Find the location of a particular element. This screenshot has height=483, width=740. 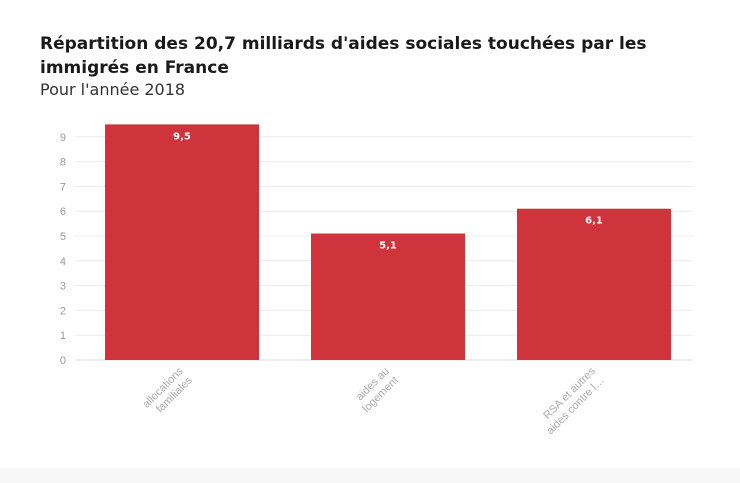

y-tick-label: 5 is located at coordinates (63, 237).